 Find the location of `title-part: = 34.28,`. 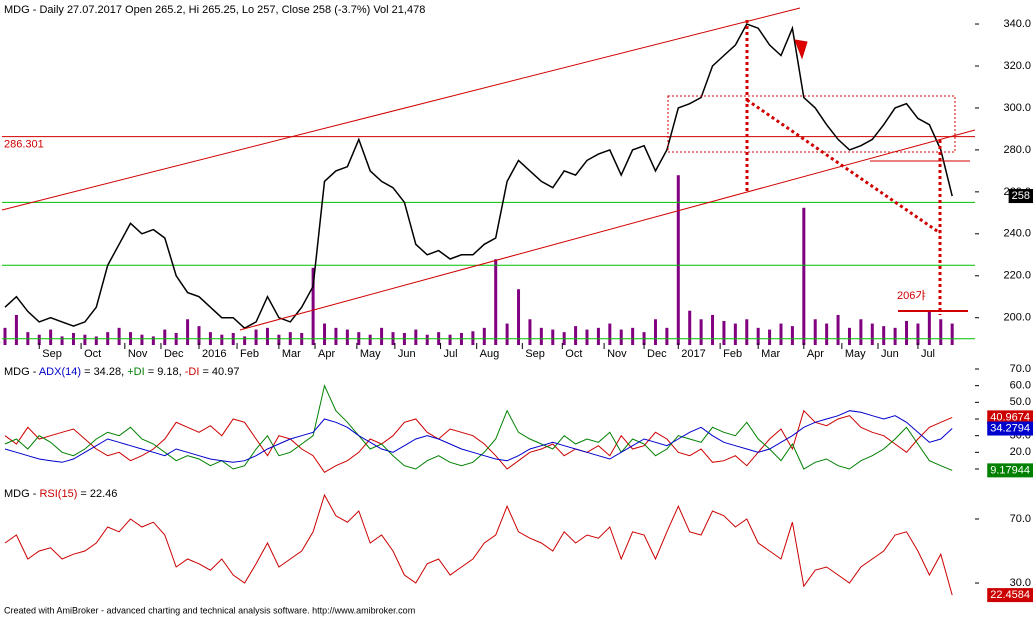

title-part: = 34.28, is located at coordinates (104, 372).